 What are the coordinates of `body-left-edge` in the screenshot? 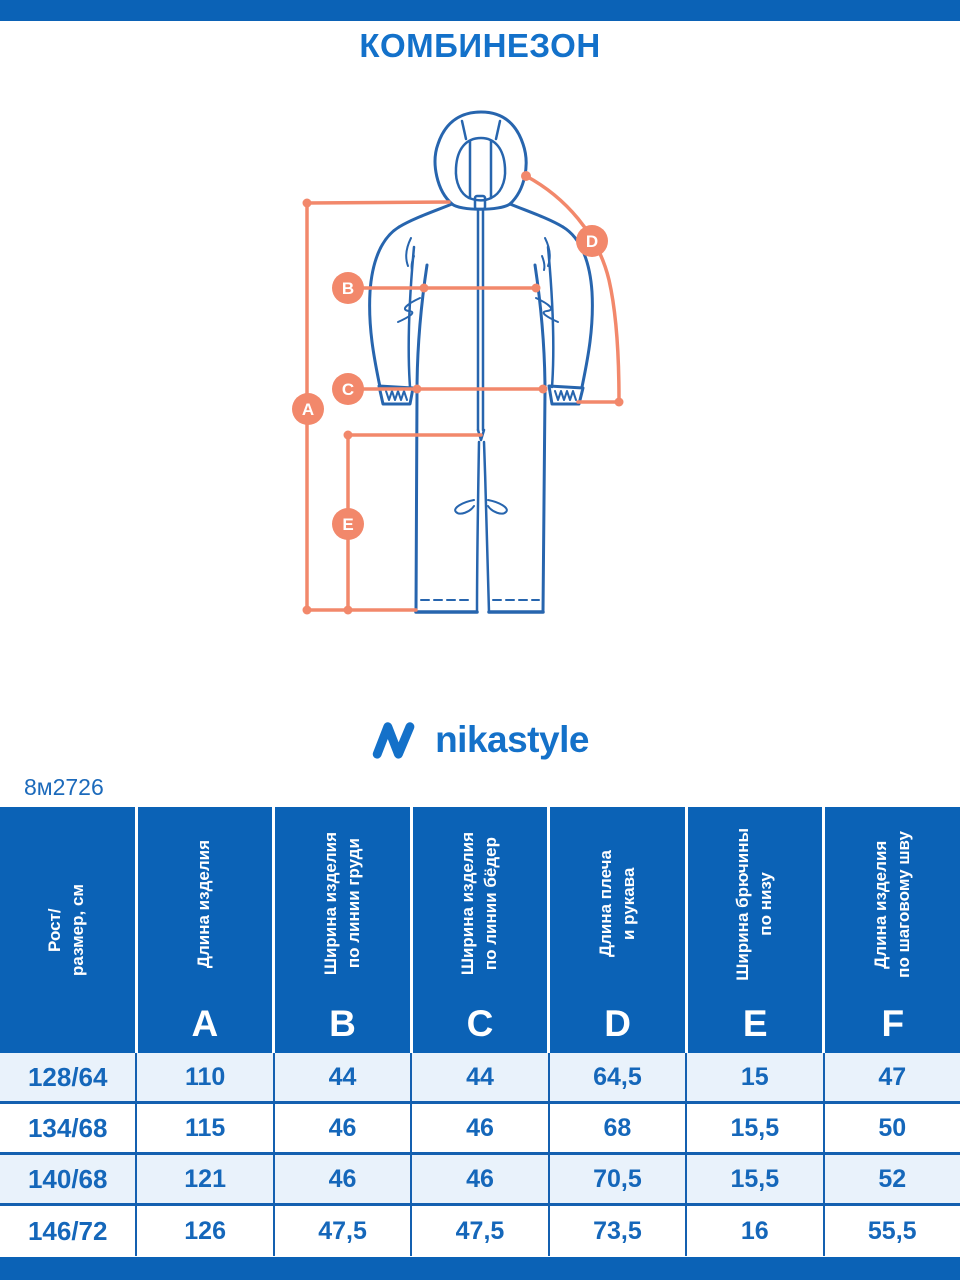 It's located at (421, 438).